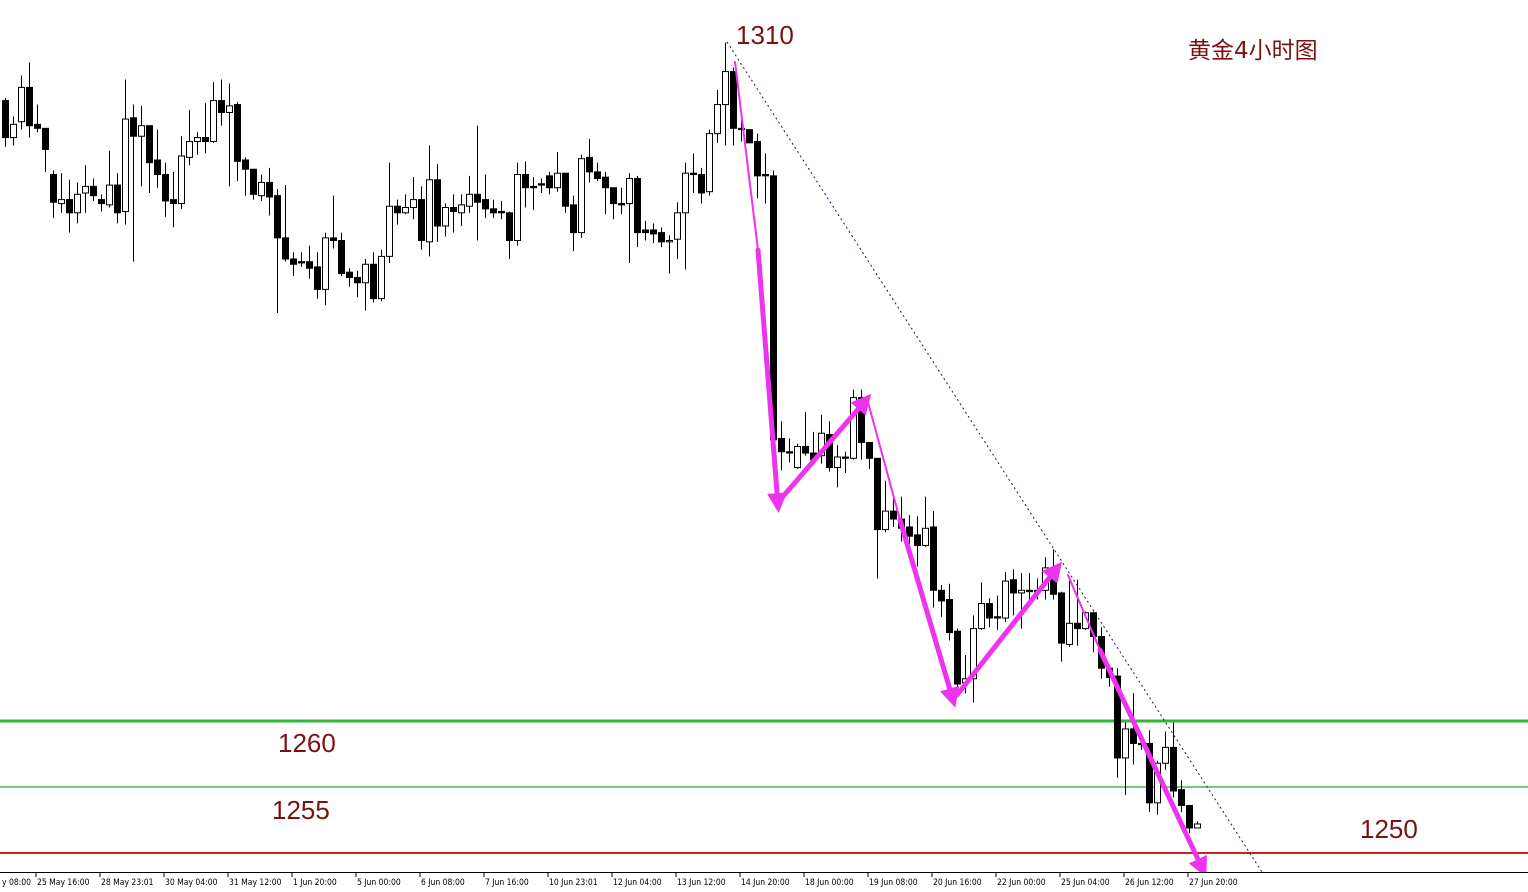 The image size is (1528, 892). What do you see at coordinates (1149, 883) in the screenshot?
I see `x-tick-label: 26 Jun 12:00` at bounding box center [1149, 883].